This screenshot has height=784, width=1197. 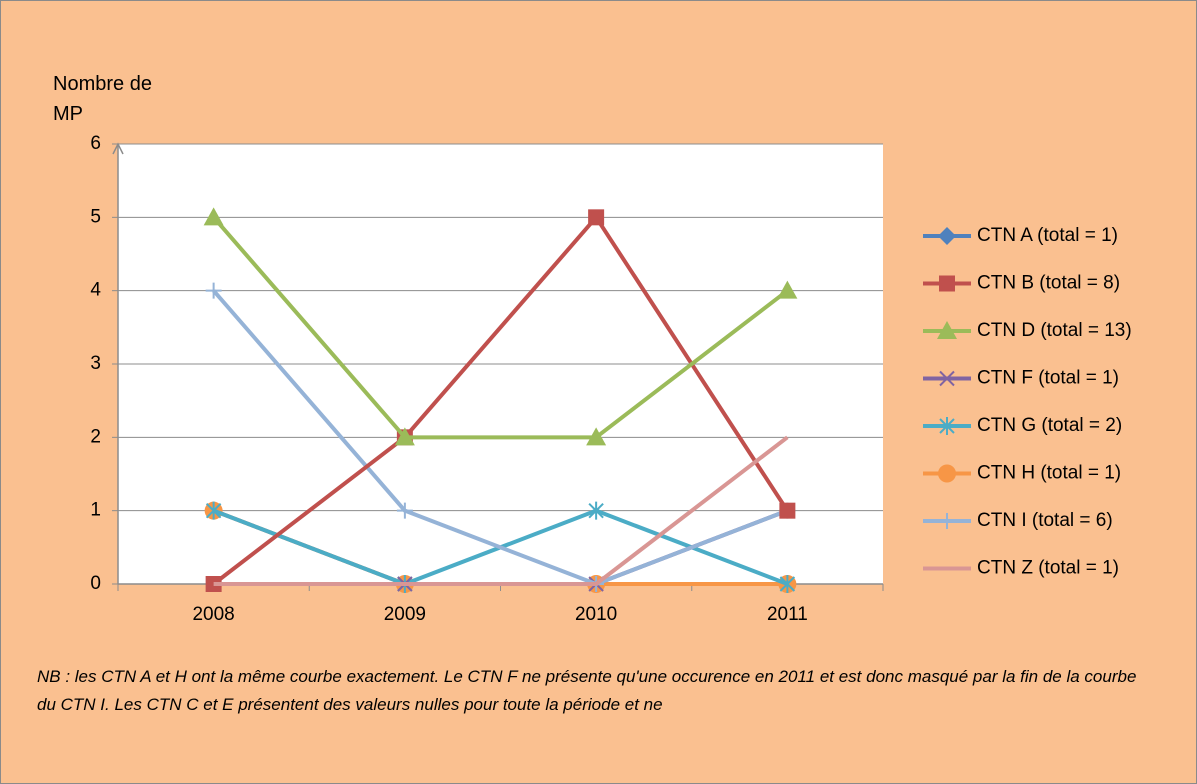 What do you see at coordinates (1049, 425) in the screenshot?
I see `legend-label: CTN G (total = 2)` at bounding box center [1049, 425].